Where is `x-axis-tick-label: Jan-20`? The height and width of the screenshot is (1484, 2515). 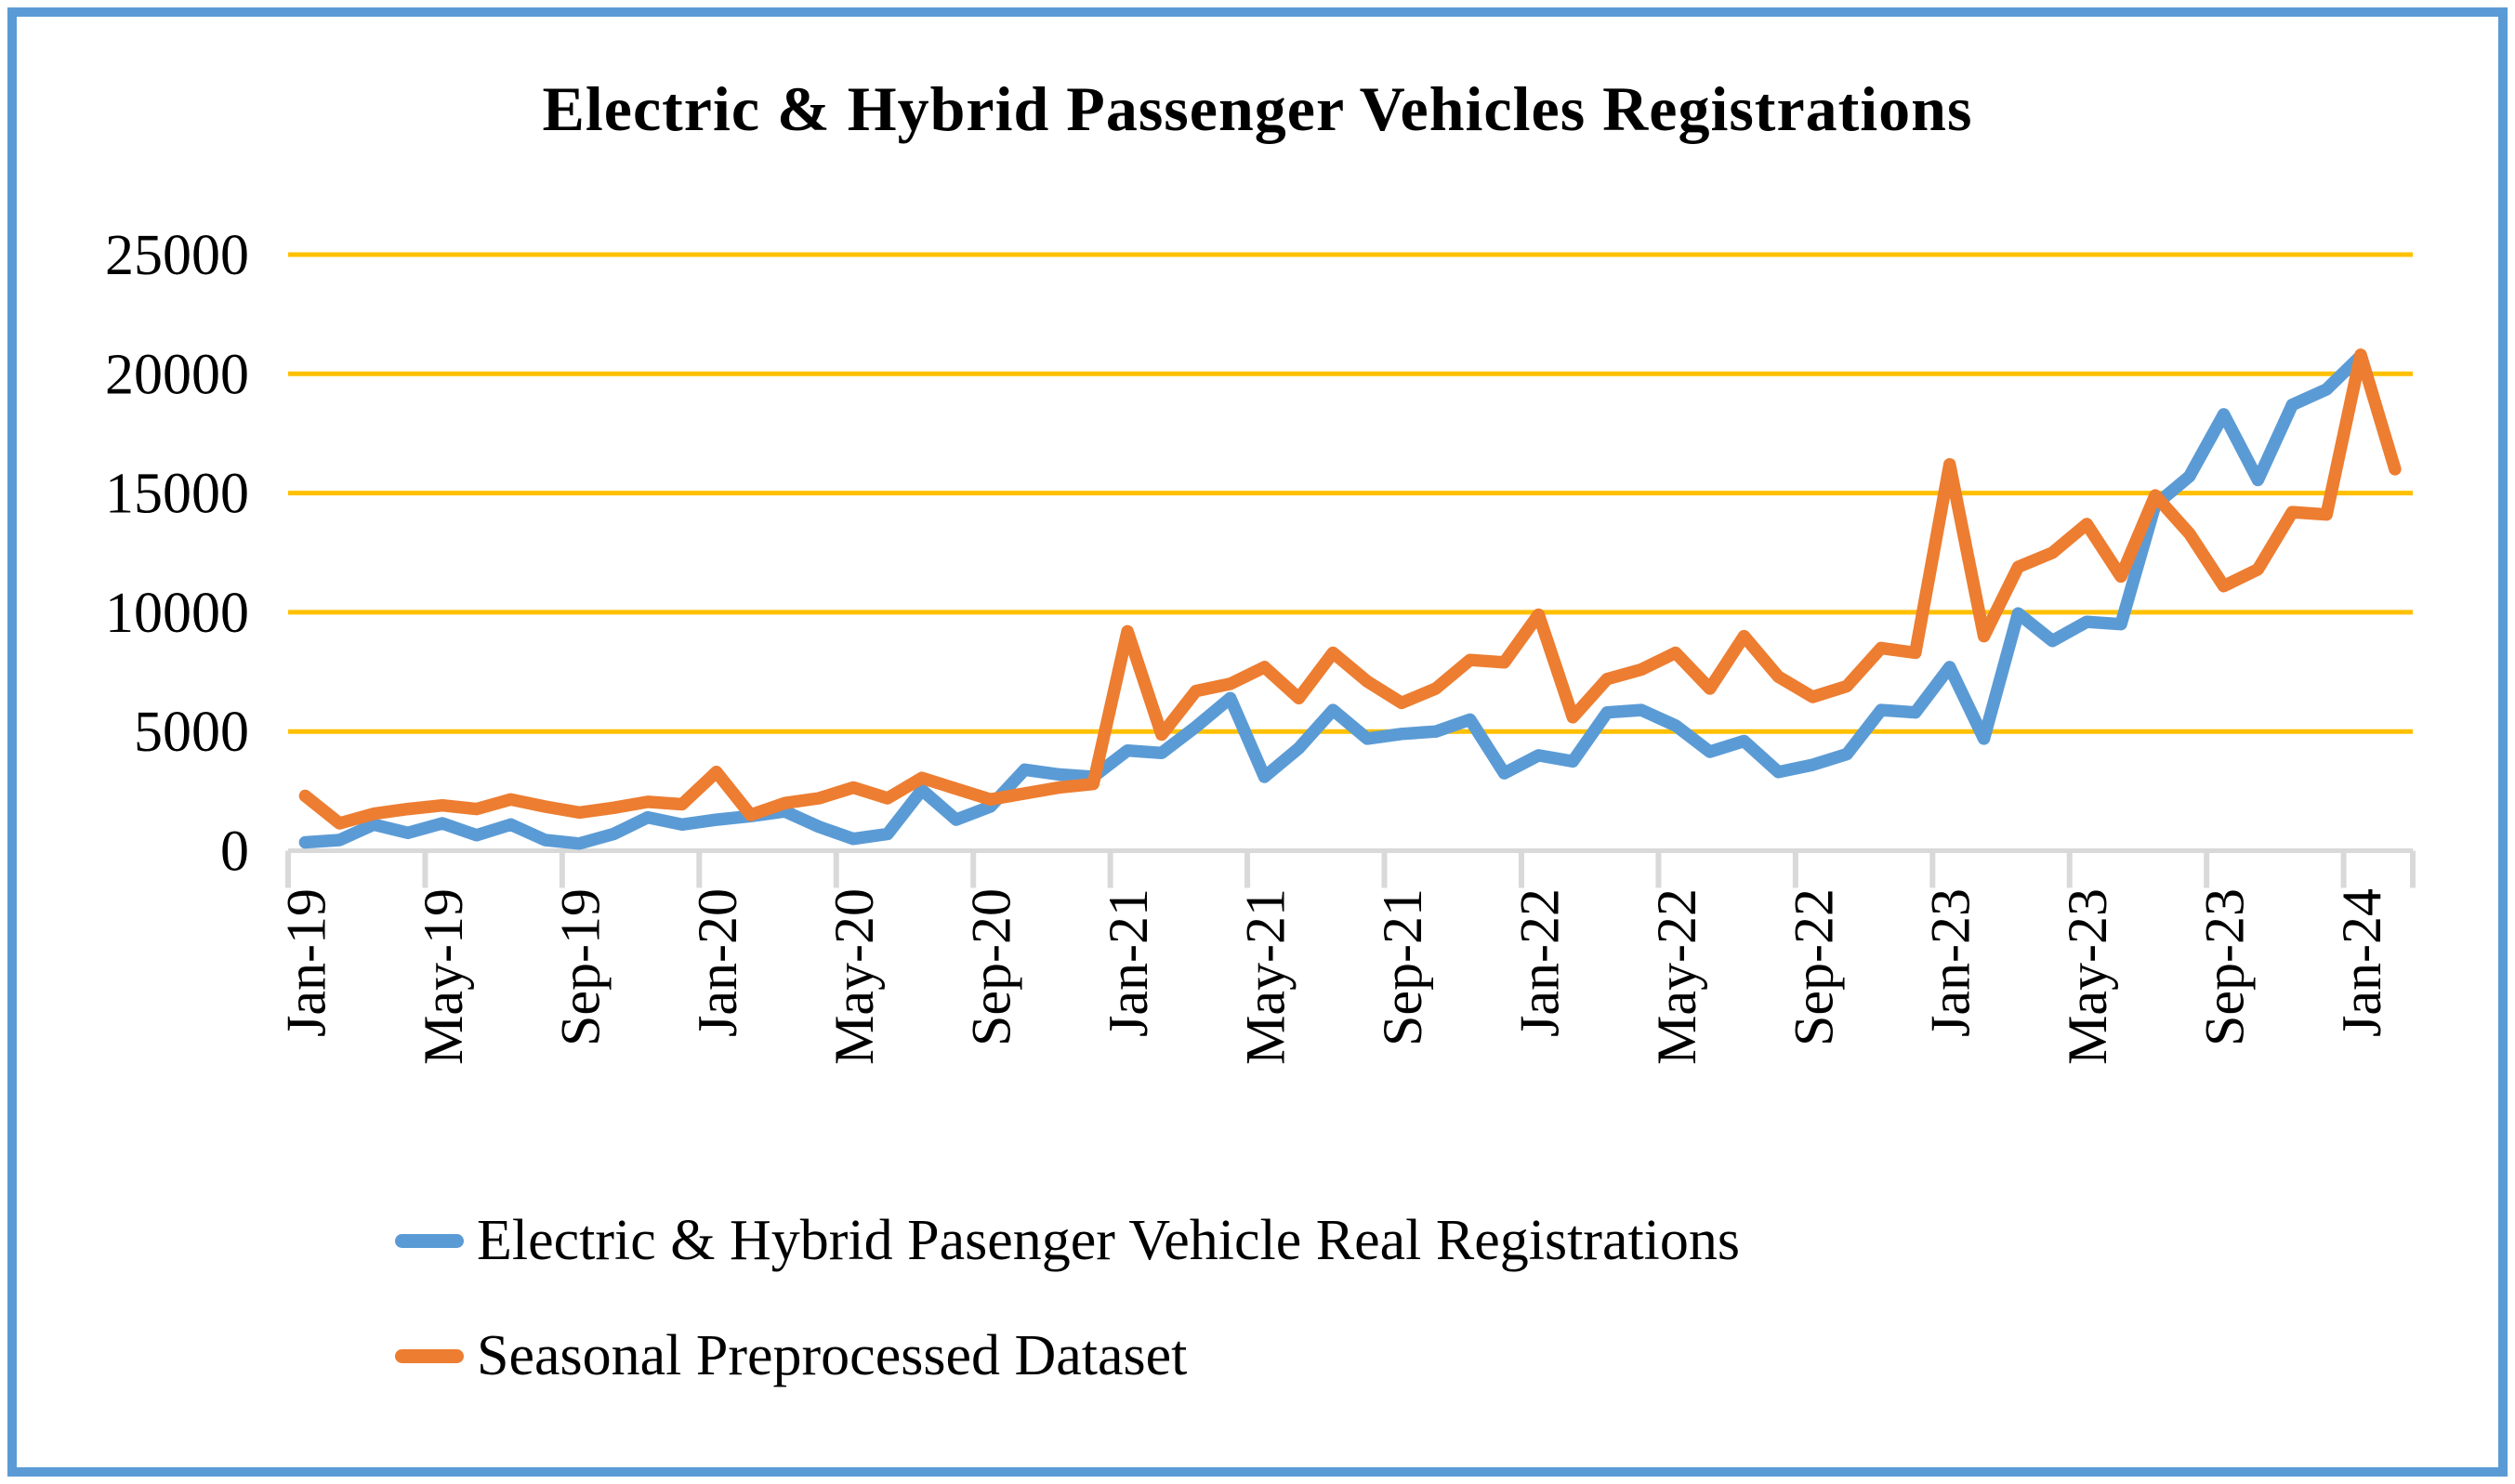
x-axis-tick-label: Jan-20 is located at coordinates (718, 962).